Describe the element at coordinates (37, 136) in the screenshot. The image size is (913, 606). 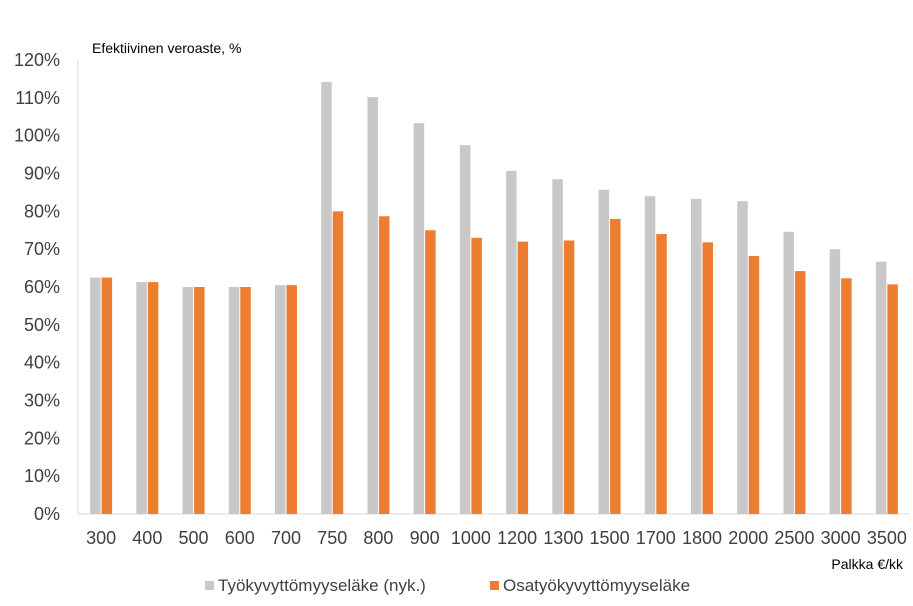
I see `y-tick-label: 100%` at that location.